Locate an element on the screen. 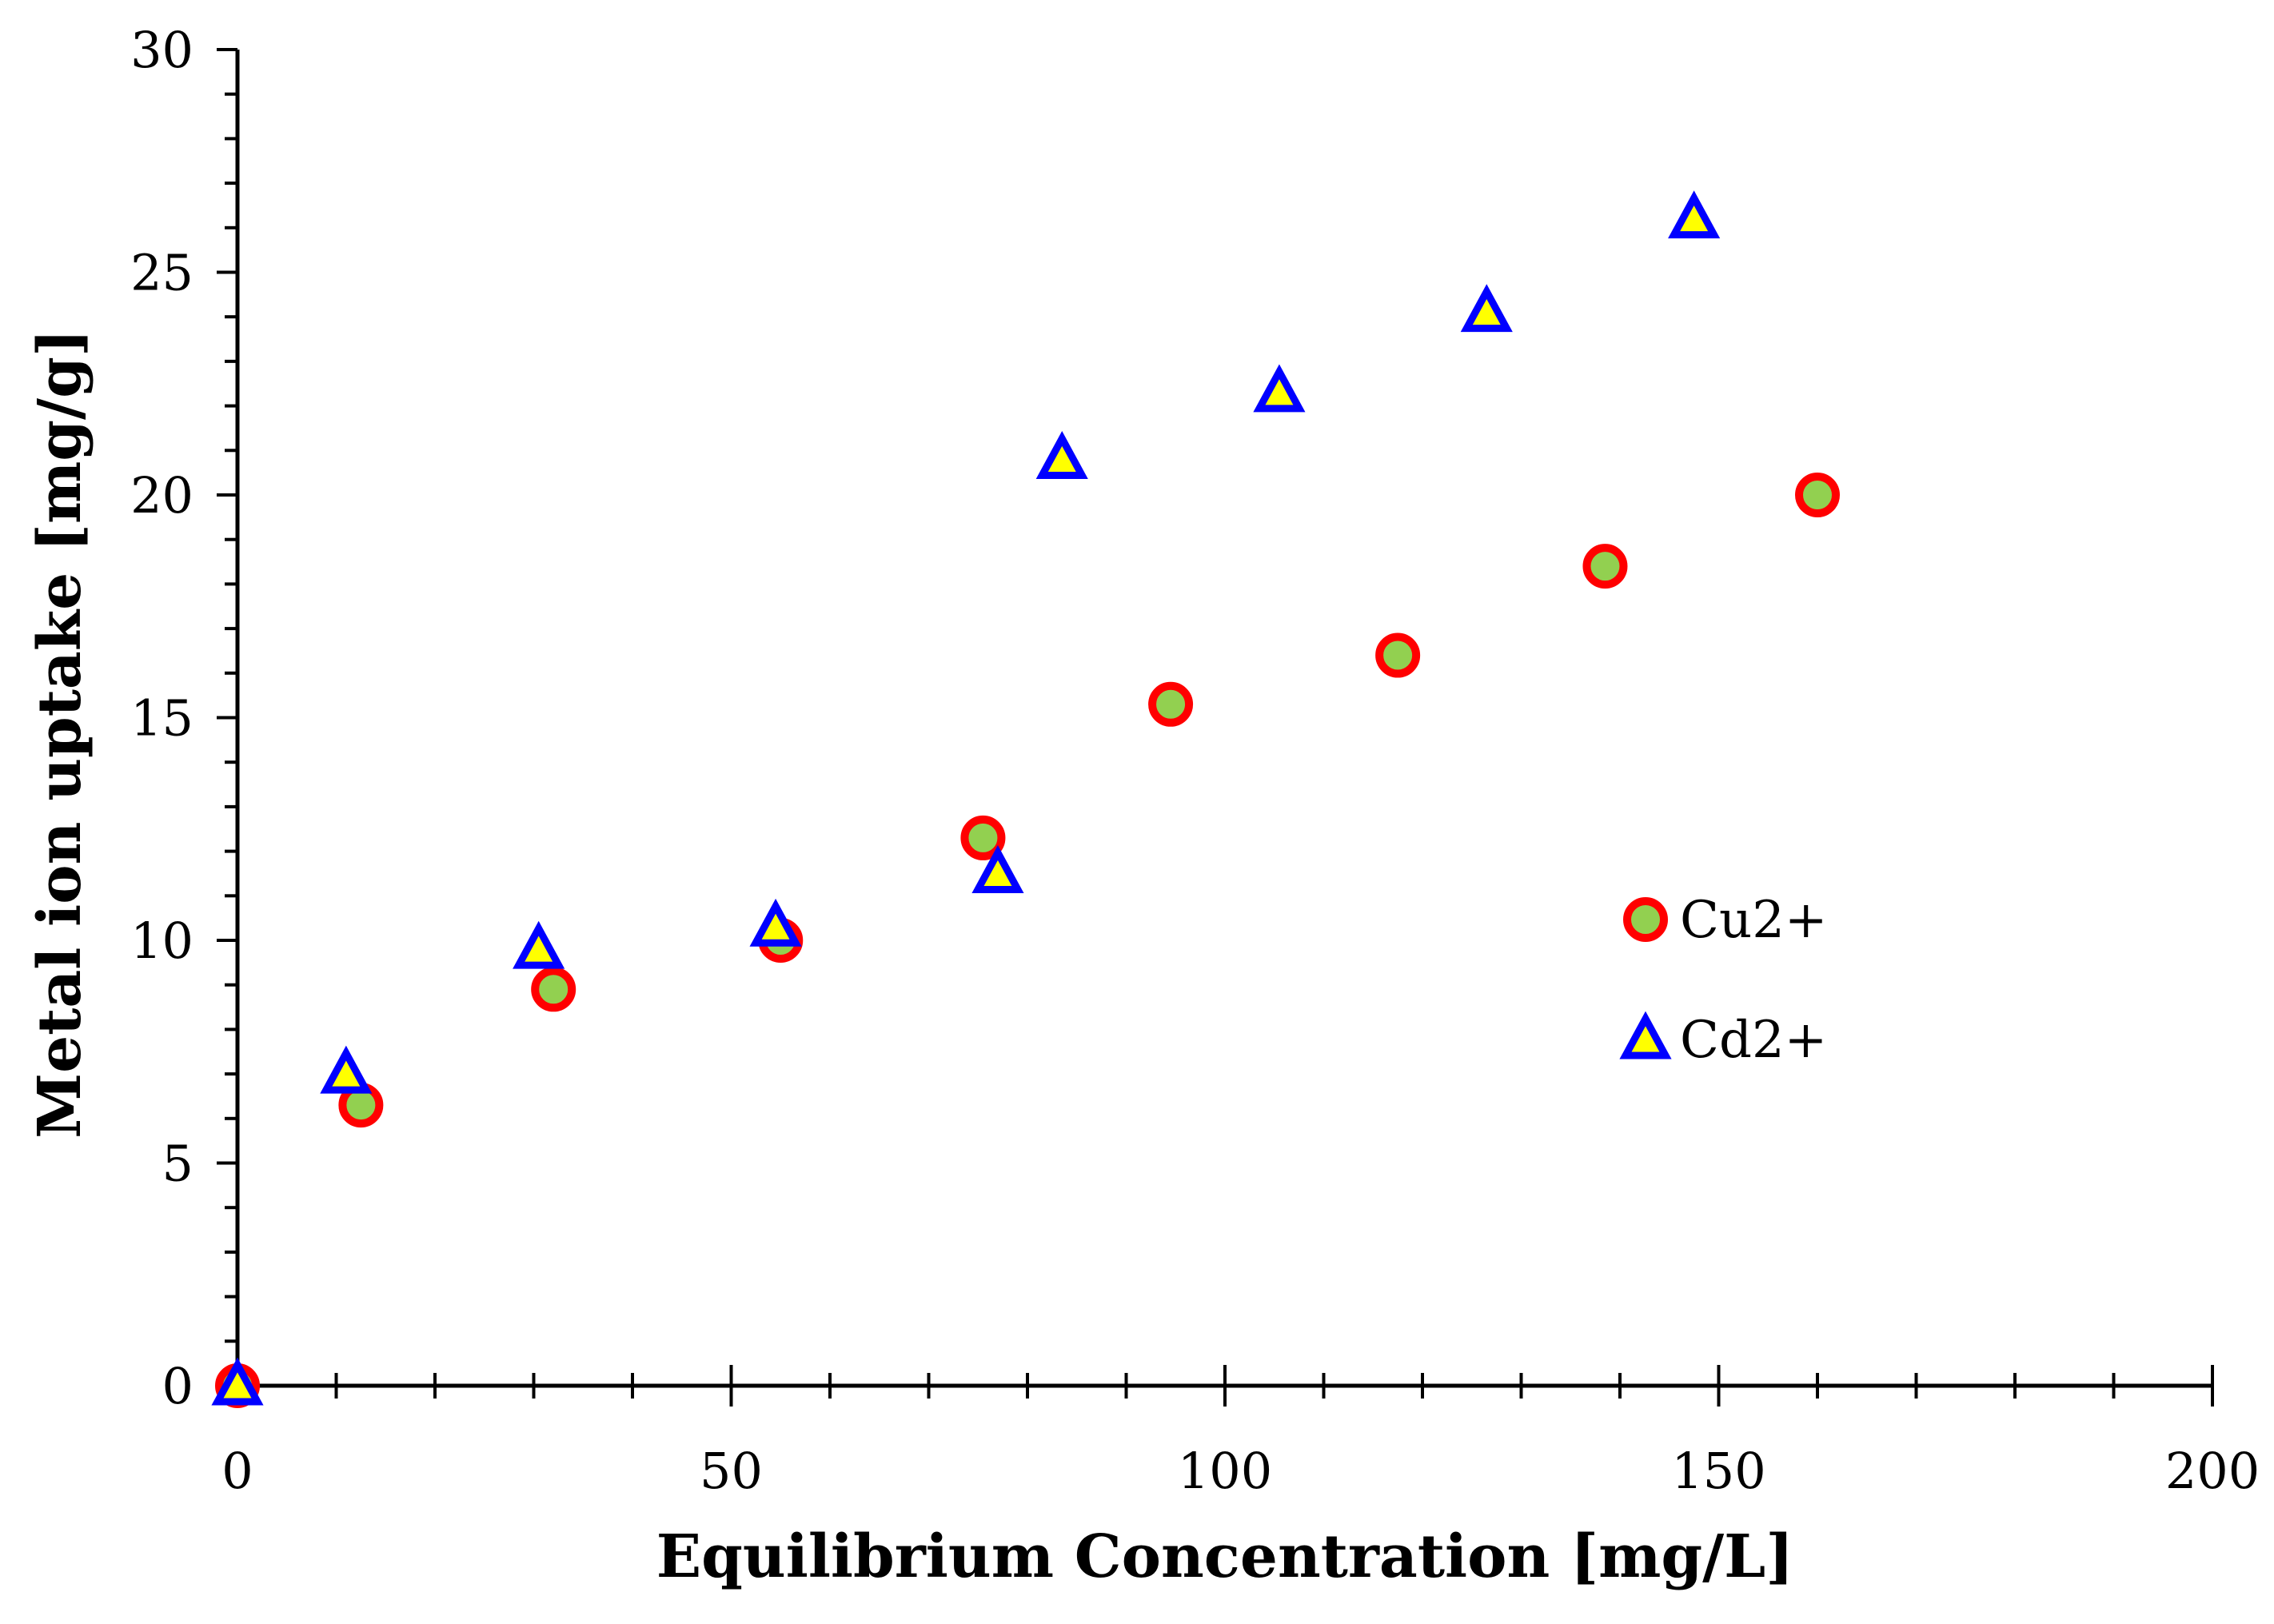 This screenshot has height=1624, width=2274. legend-label-cu2: Cu2+ is located at coordinates (1754, 921).